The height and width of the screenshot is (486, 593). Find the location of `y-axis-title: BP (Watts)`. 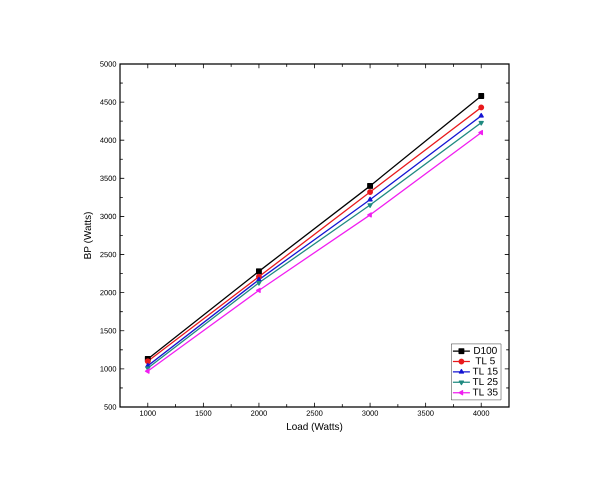

y-axis-title: BP (Watts) is located at coordinates (89, 235).